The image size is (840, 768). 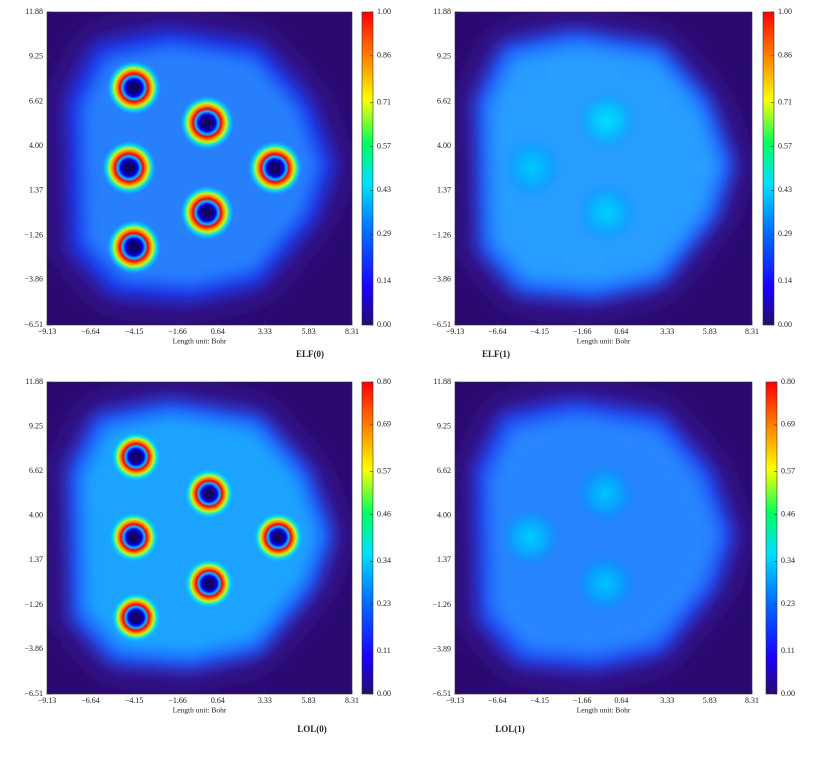 I want to click on panel-caption: ELF(1), so click(x=496, y=354).